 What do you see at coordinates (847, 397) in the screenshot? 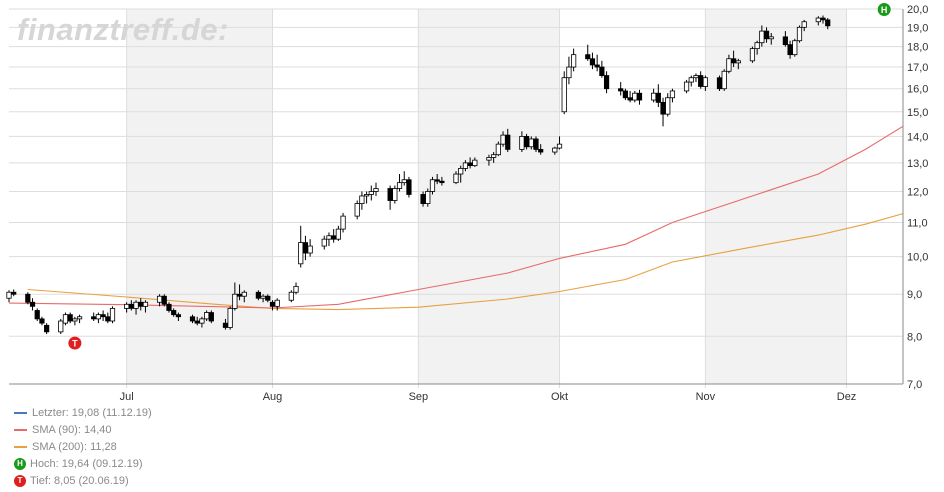
I see `x-tick-label: Dez` at bounding box center [847, 397].